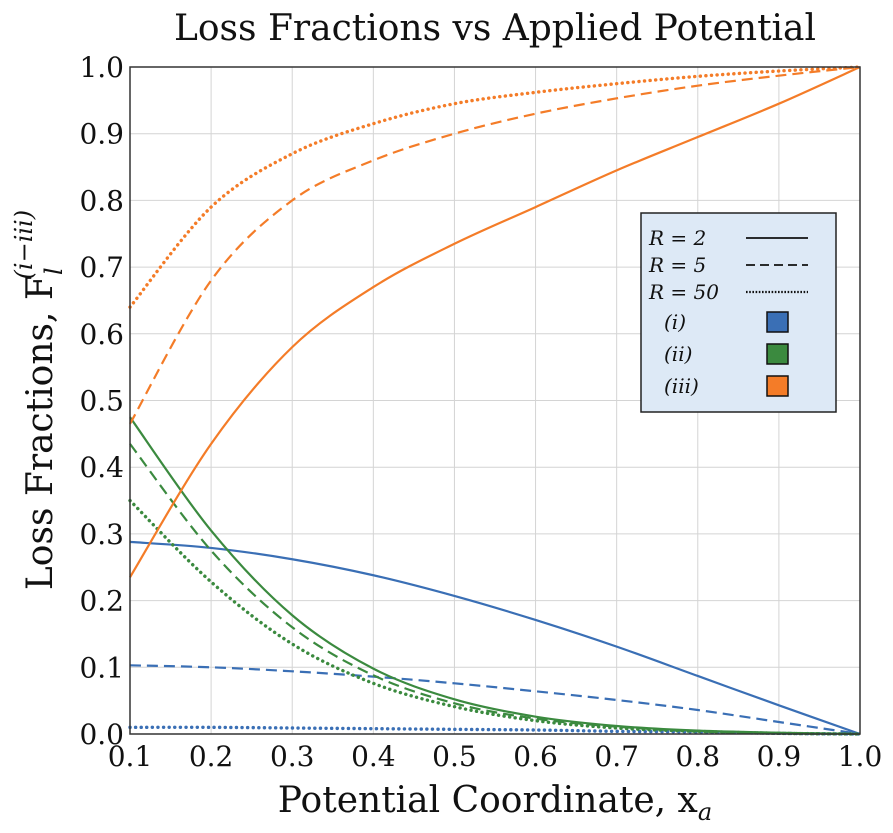 This screenshot has width=893, height=833. I want to click on y-tick-label: 0.3, so click(101, 534).